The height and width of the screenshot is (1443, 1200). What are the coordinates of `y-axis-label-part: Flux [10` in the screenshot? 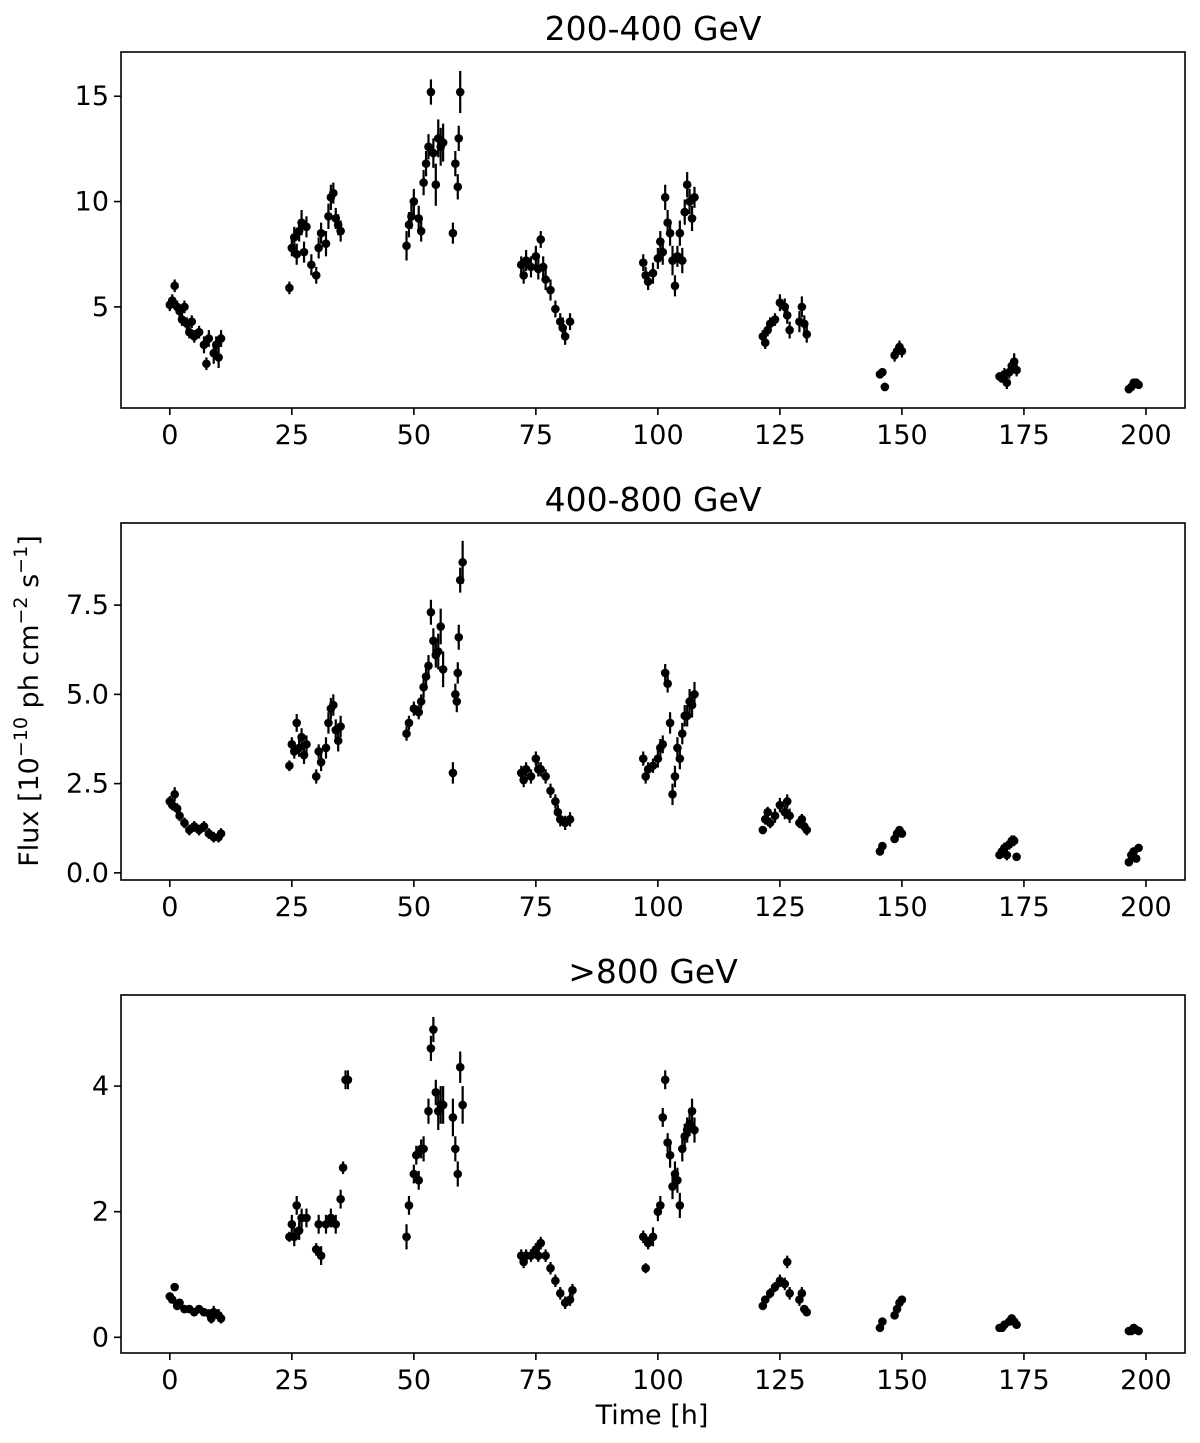 It's located at (29, 812).